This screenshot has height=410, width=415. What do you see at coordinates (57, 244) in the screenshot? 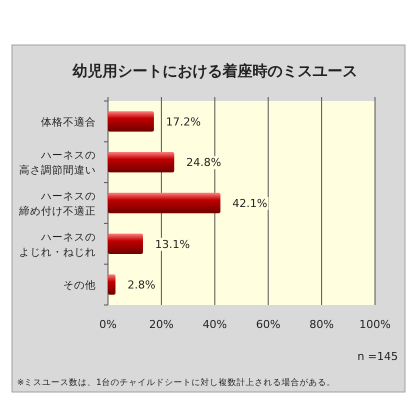
I see `y-tick-label: ハーネスのよじれ・ねじれ` at bounding box center [57, 244].